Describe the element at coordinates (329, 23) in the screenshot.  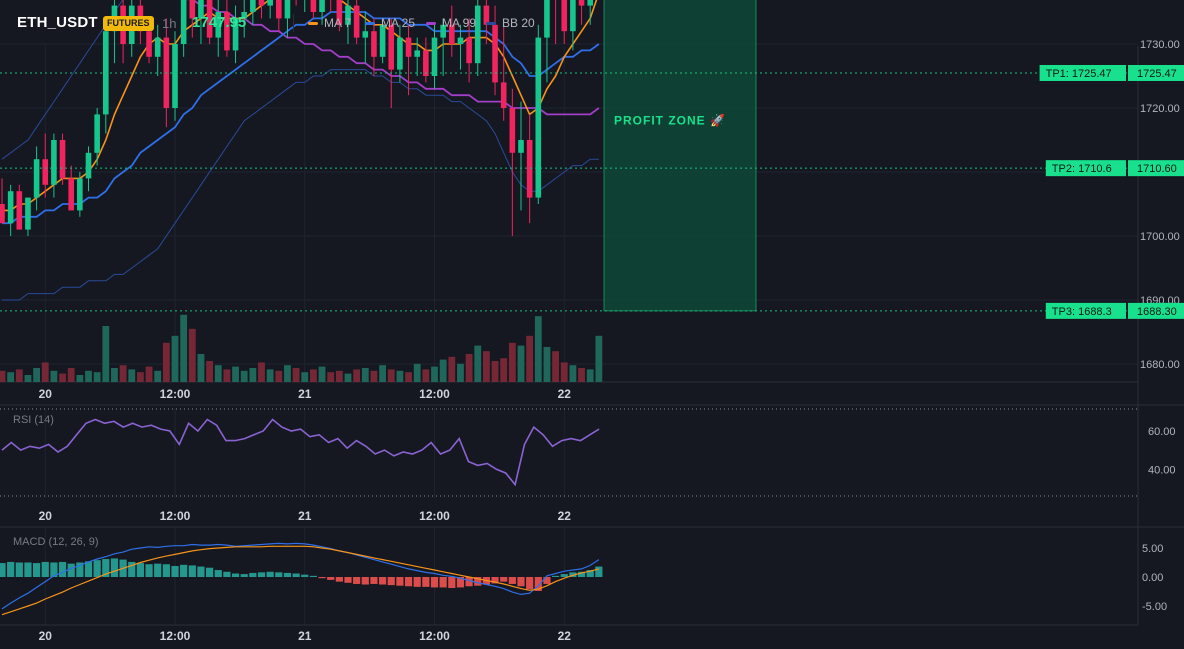
I see `legend-ma7: MA 7` at that location.